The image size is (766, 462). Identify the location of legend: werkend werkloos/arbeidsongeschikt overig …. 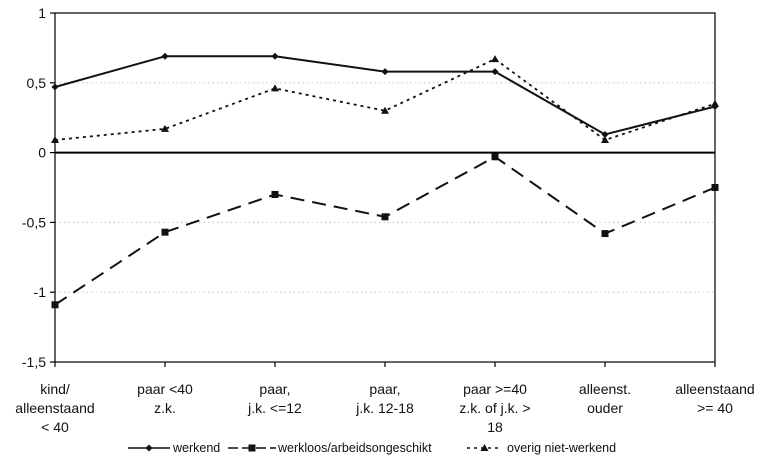
(372, 448).